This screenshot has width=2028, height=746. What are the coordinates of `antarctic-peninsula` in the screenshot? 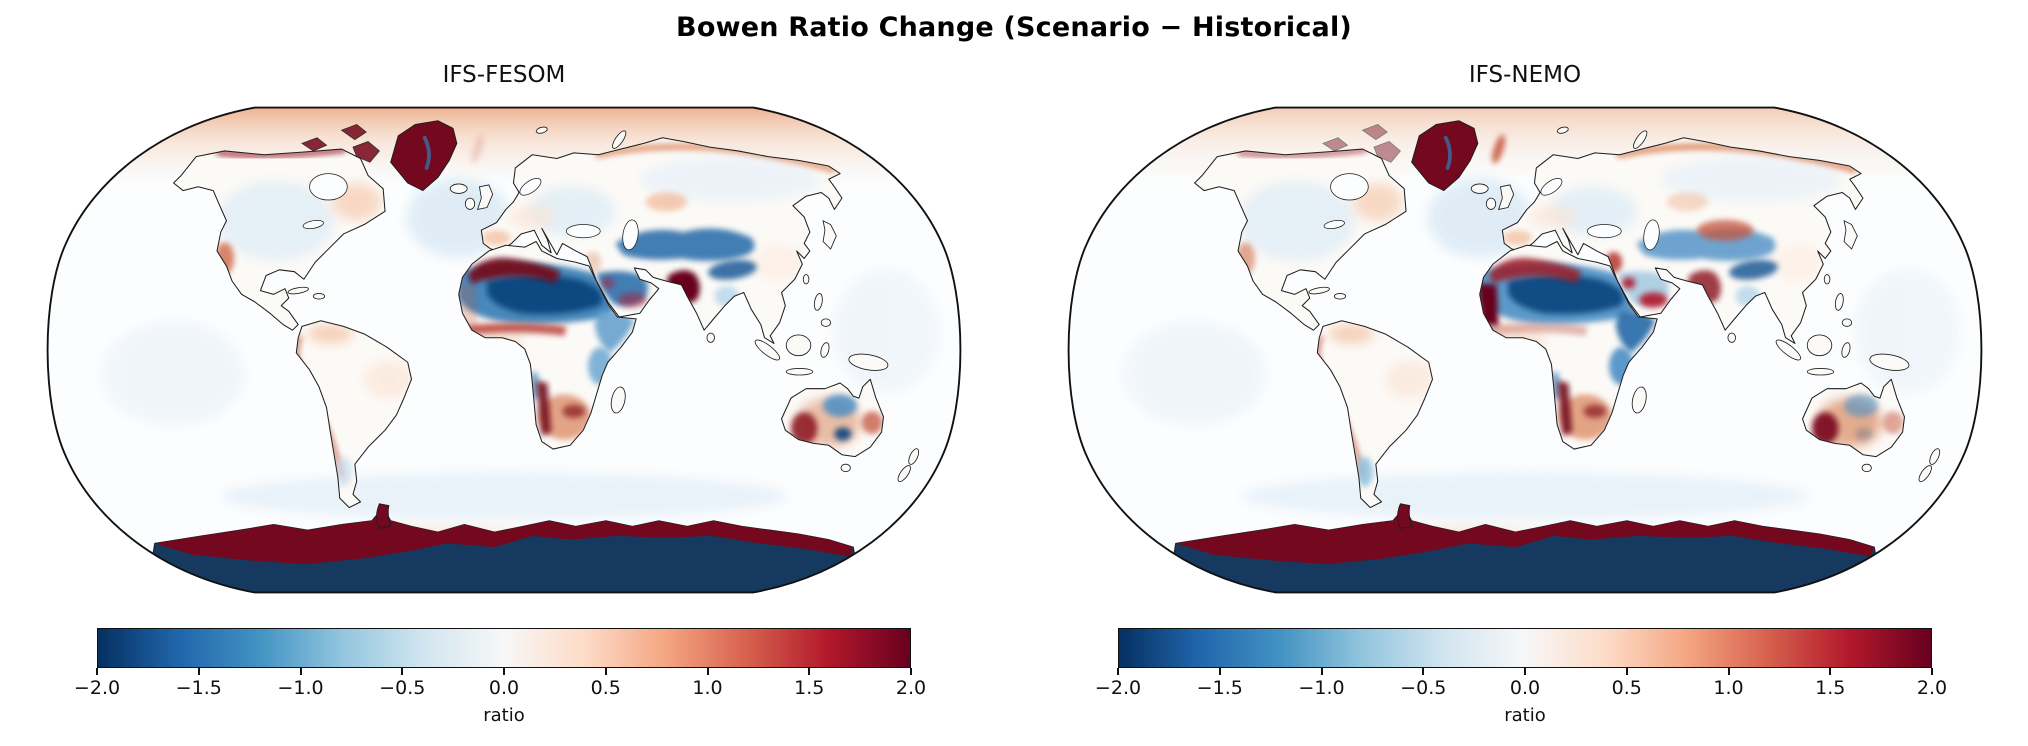 It's located at (384, 516).